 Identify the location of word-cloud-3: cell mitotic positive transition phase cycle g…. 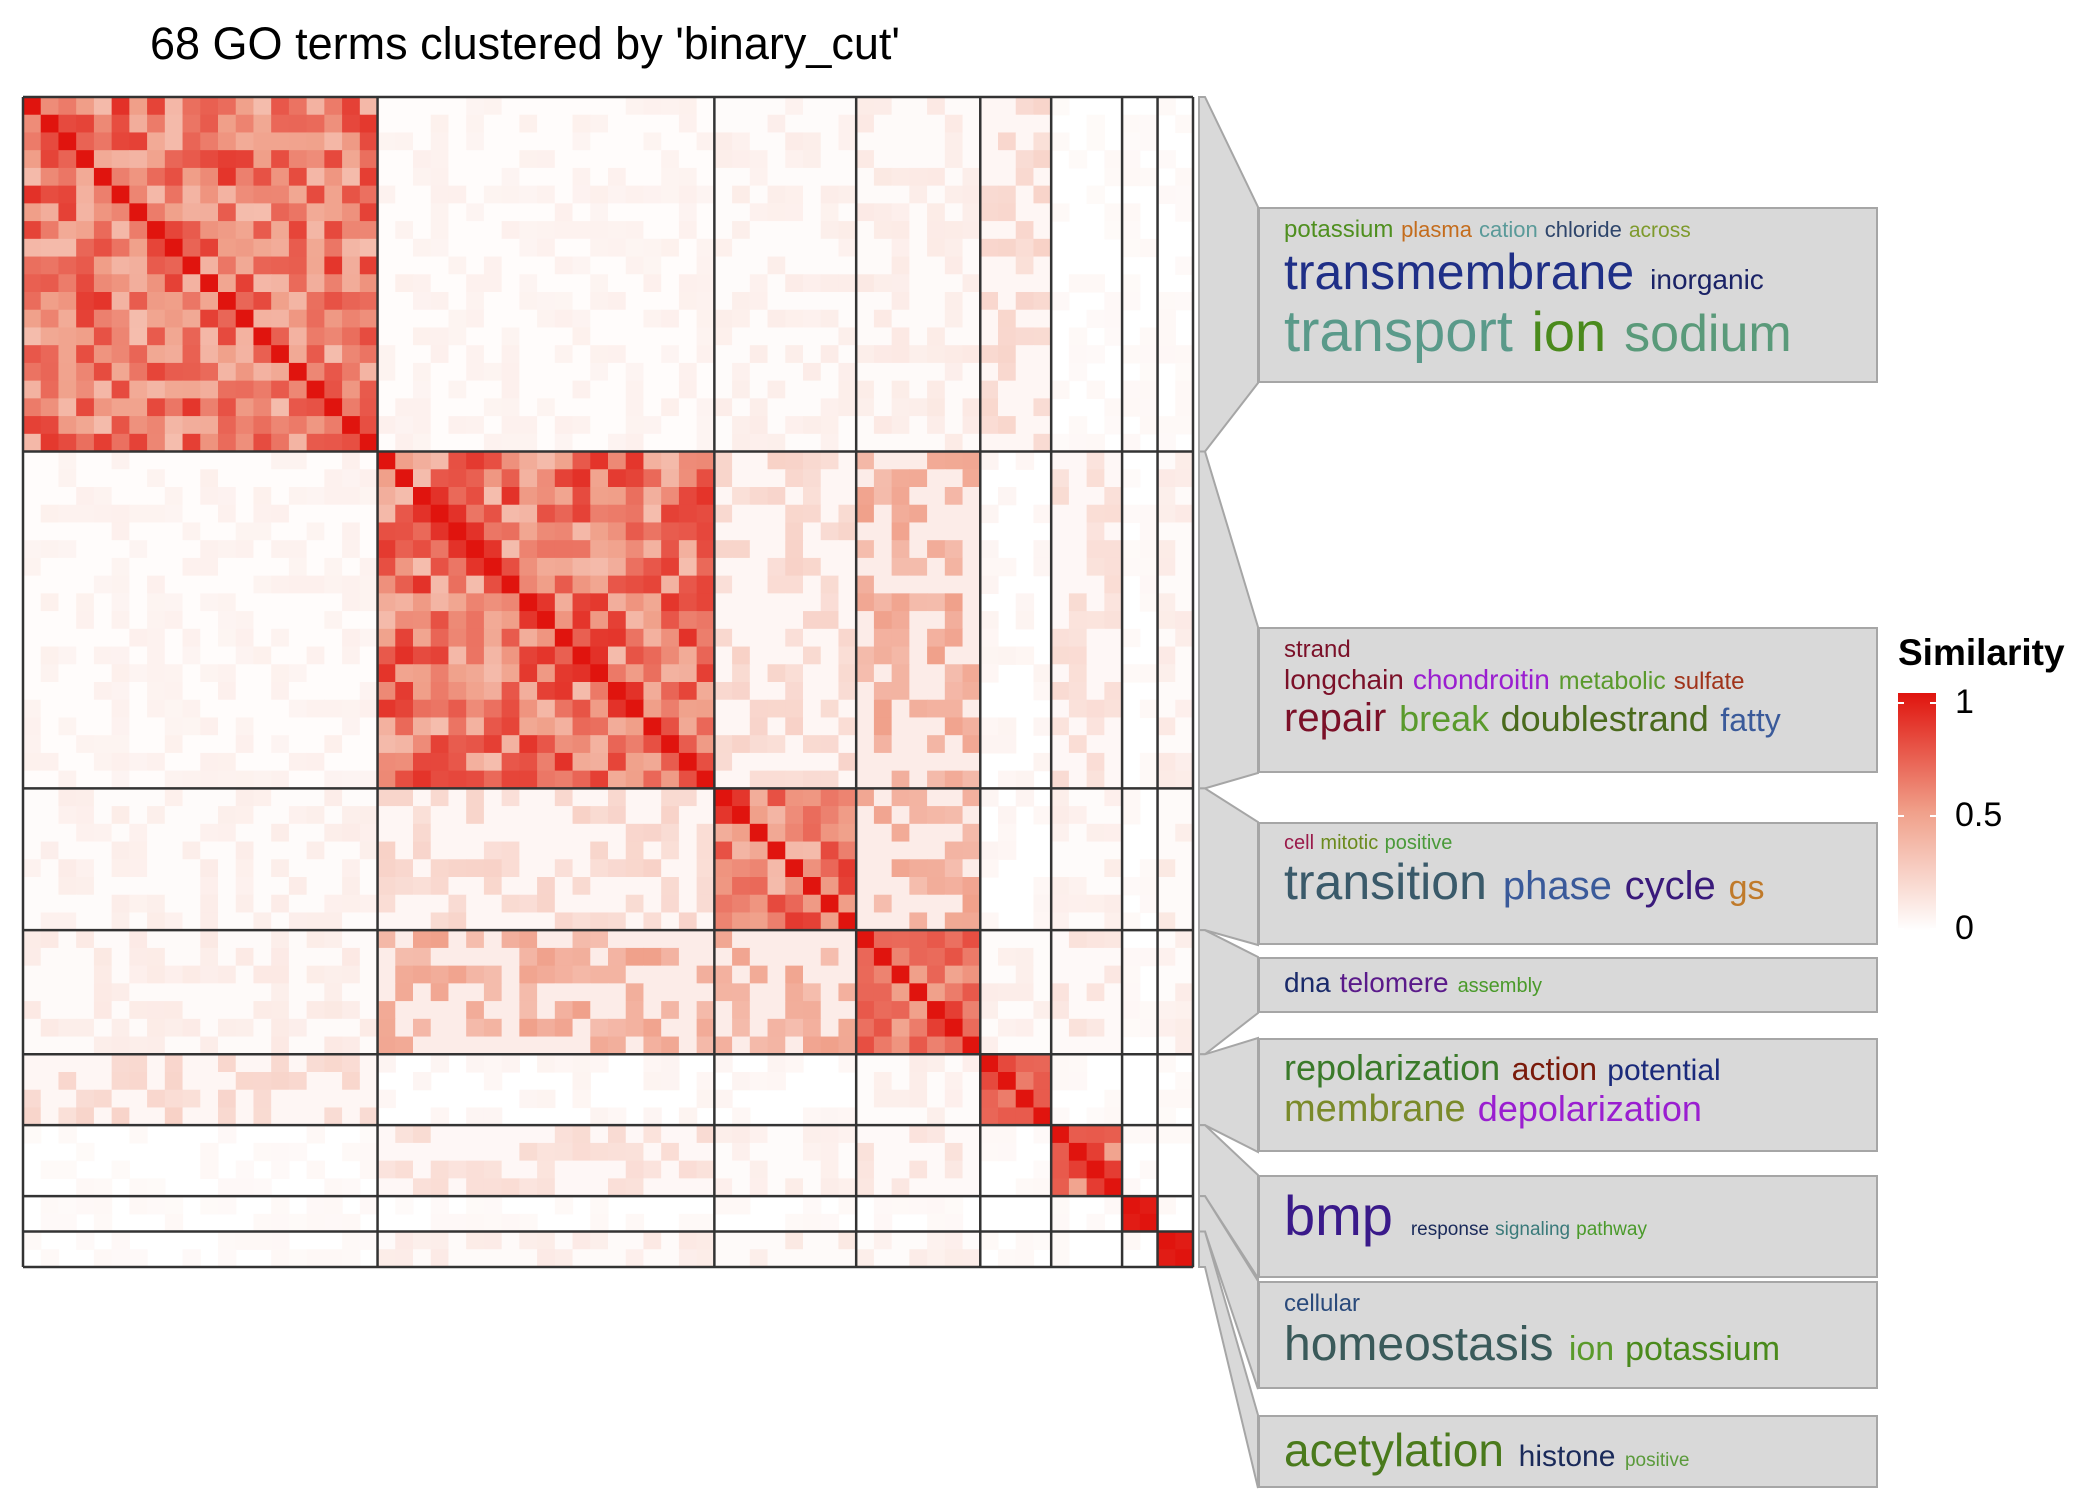
(1568, 883).